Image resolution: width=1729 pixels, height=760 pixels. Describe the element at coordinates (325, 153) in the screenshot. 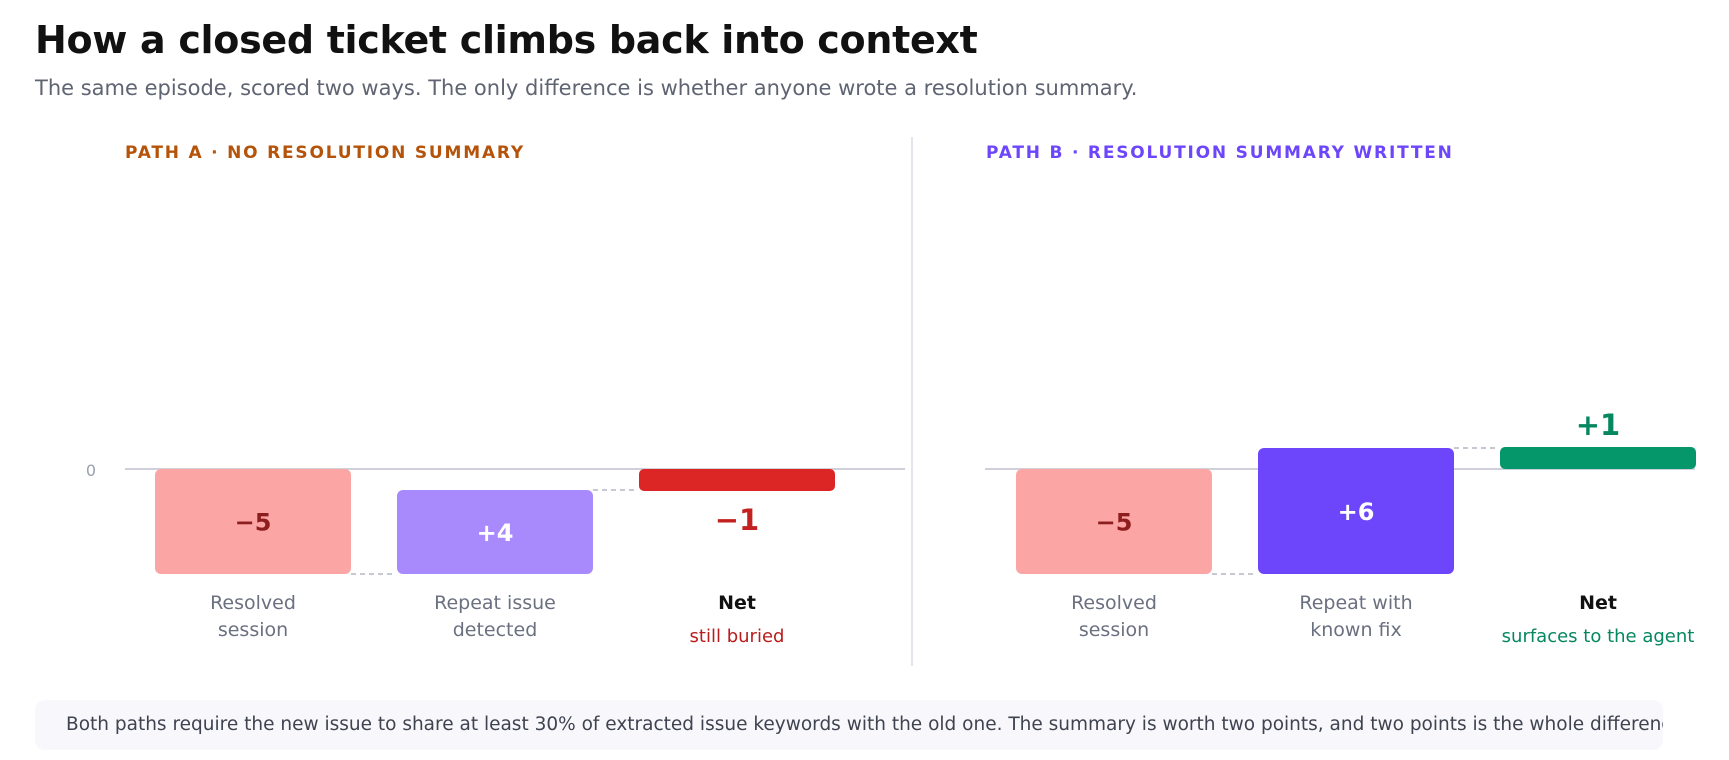

I see `panel-label: PATH A · NO RESOLUTION SUMMARY` at that location.